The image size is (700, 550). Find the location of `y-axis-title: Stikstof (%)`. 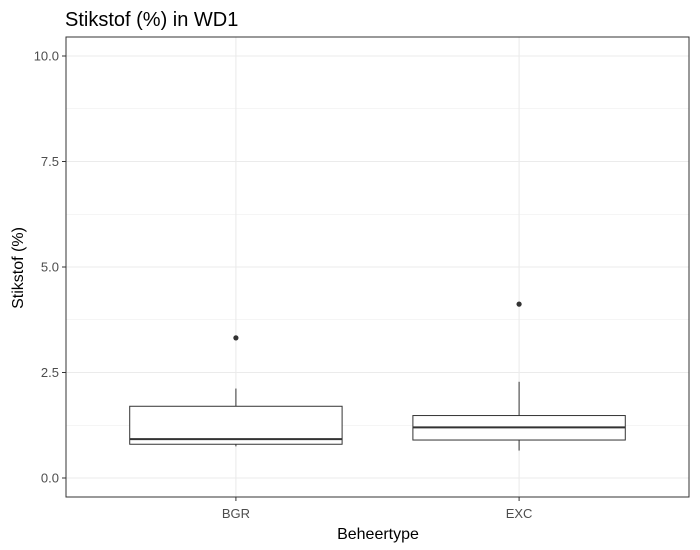

y-axis-title: Stikstof (%) is located at coordinates (18, 268).